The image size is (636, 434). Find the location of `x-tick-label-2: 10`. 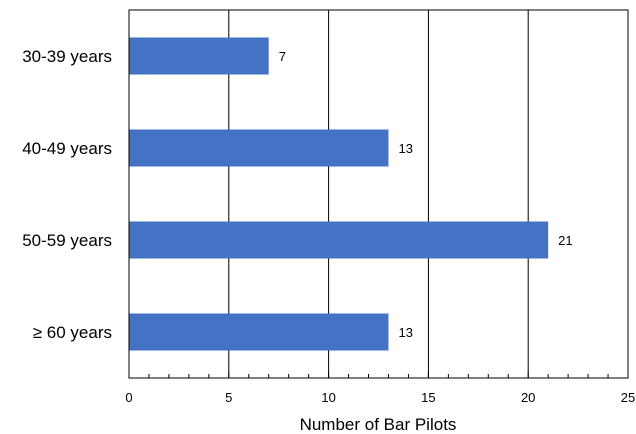

x-tick-label-2: 10 is located at coordinates (328, 397).